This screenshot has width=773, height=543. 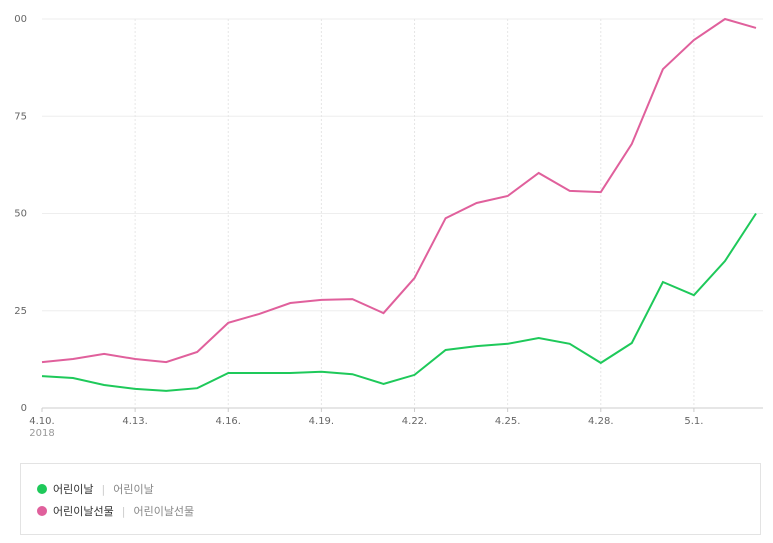 What do you see at coordinates (600, 421) in the screenshot?
I see `x-tick-label: 4.28.` at bounding box center [600, 421].